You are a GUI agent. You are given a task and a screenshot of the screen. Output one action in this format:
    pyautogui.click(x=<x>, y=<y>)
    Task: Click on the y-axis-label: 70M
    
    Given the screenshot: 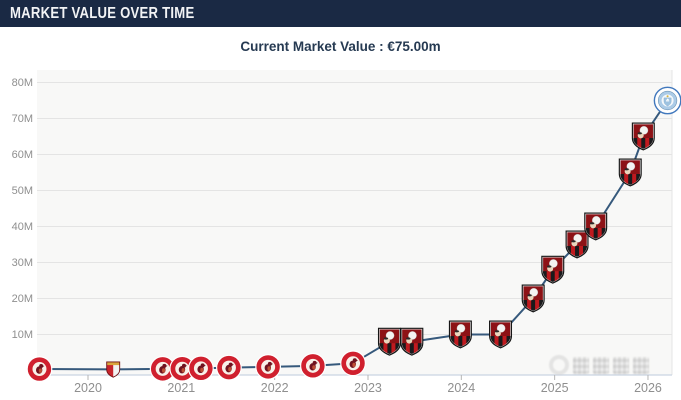 What is the action you would take?
    pyautogui.click(x=22, y=119)
    